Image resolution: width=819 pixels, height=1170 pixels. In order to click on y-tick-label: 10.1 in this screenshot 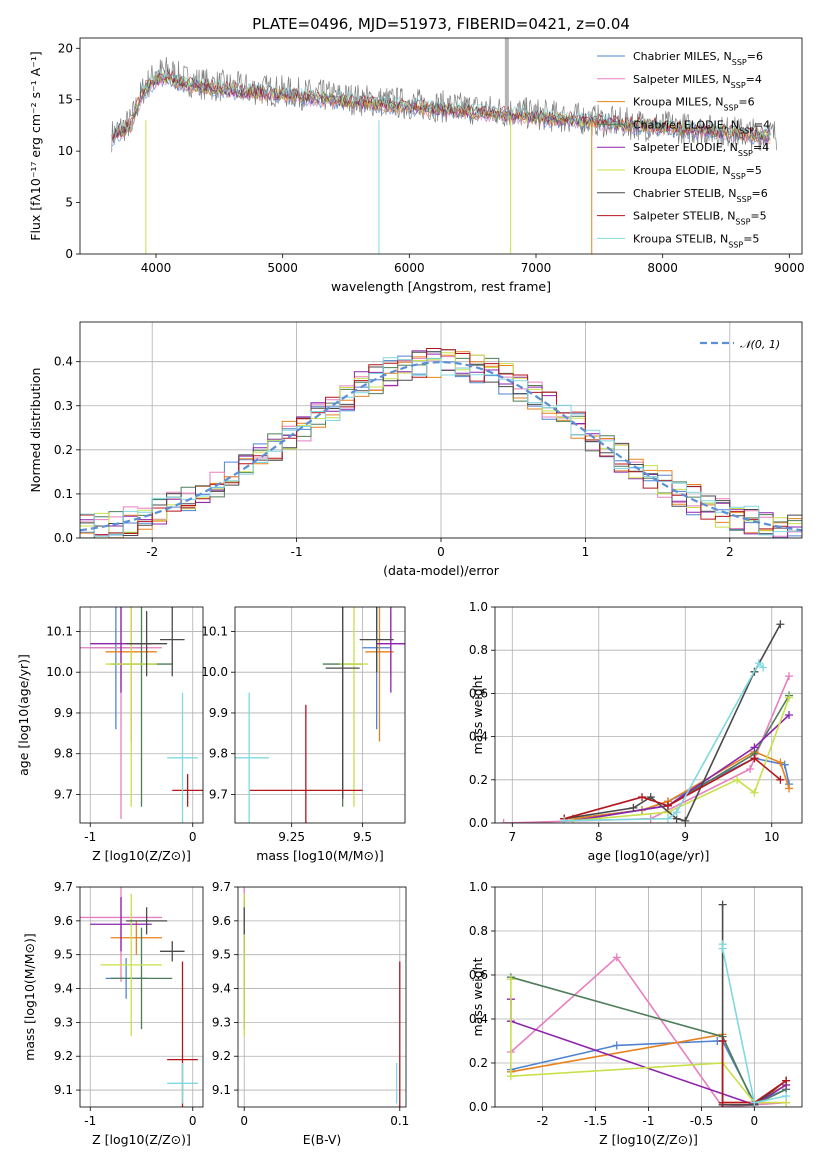, I will do `click(214, 631)`.